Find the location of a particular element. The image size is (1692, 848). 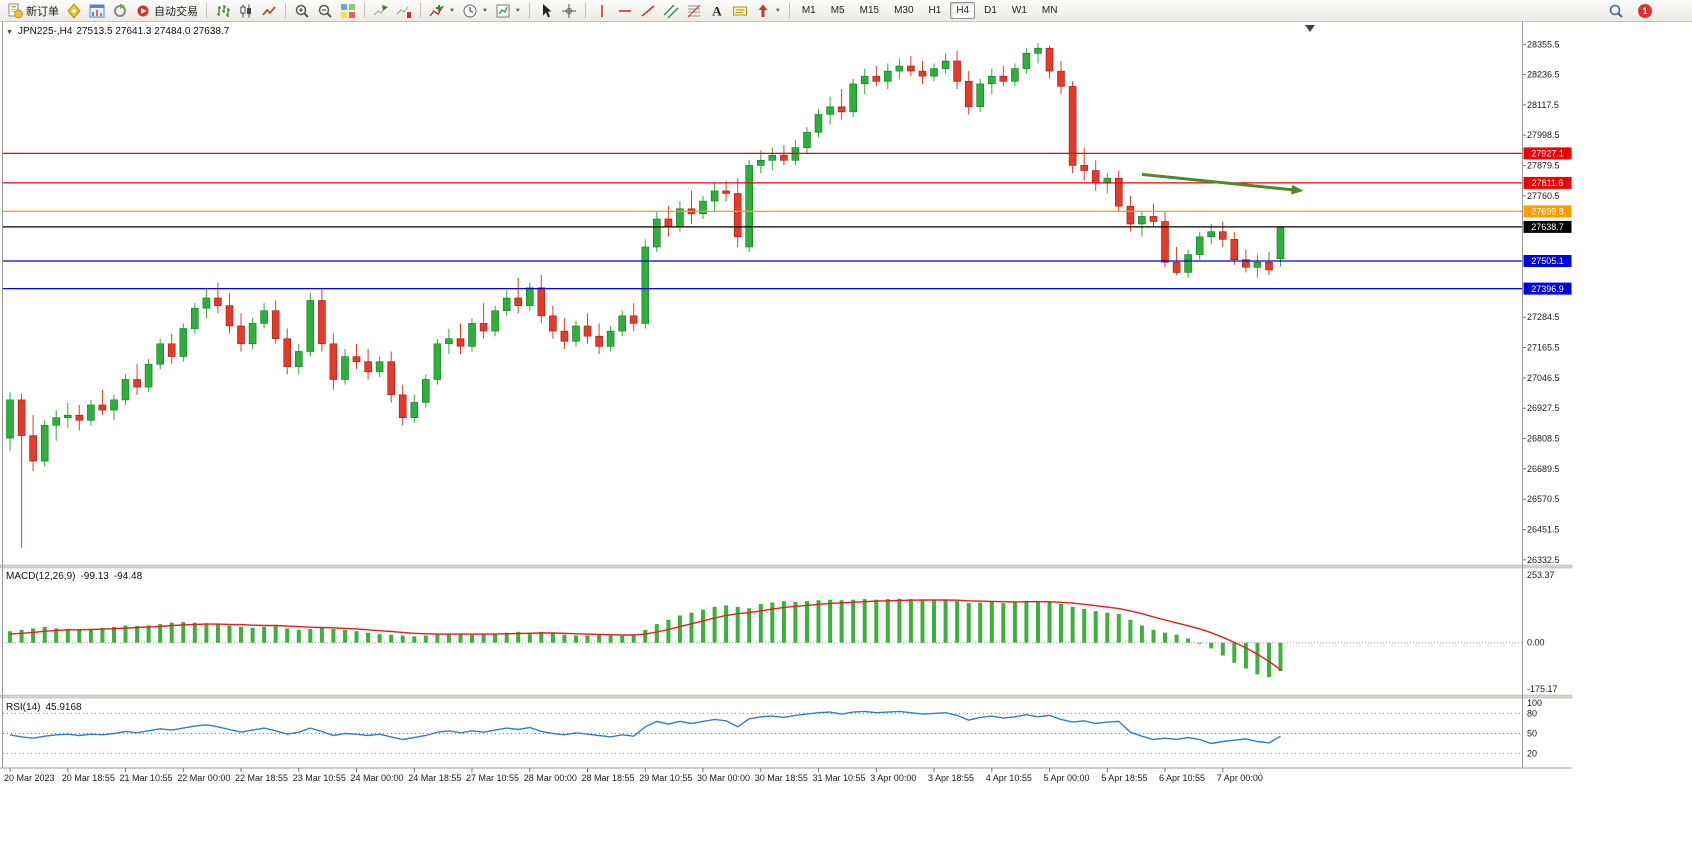

price-tag-label: 27811.6 is located at coordinates (1548, 183).